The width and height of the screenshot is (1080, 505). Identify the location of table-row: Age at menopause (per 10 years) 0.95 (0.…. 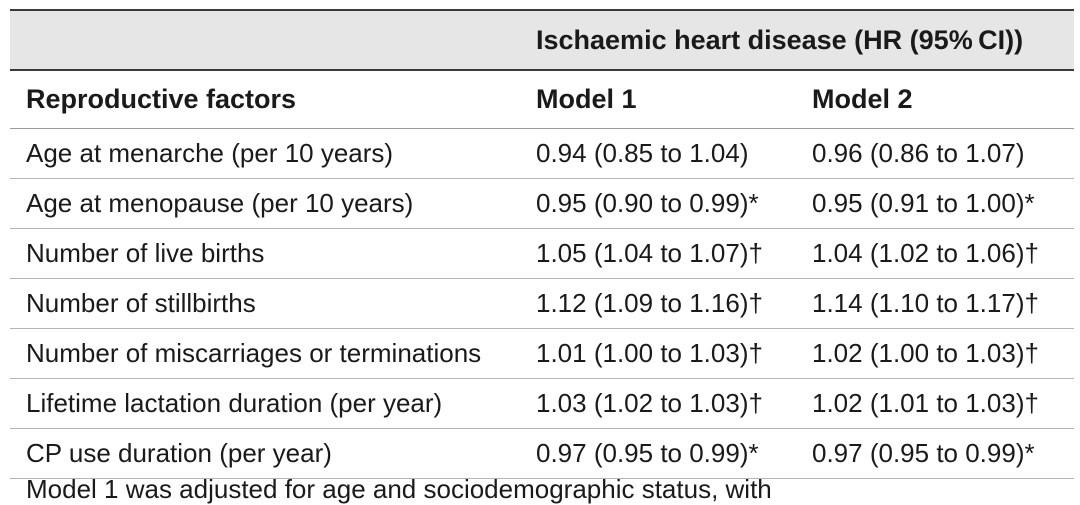
(542, 203).